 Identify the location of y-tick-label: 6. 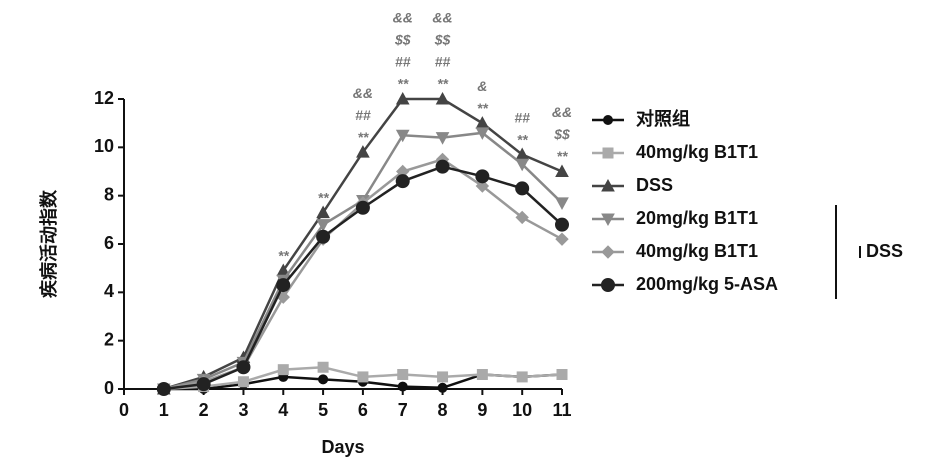
(109, 243).